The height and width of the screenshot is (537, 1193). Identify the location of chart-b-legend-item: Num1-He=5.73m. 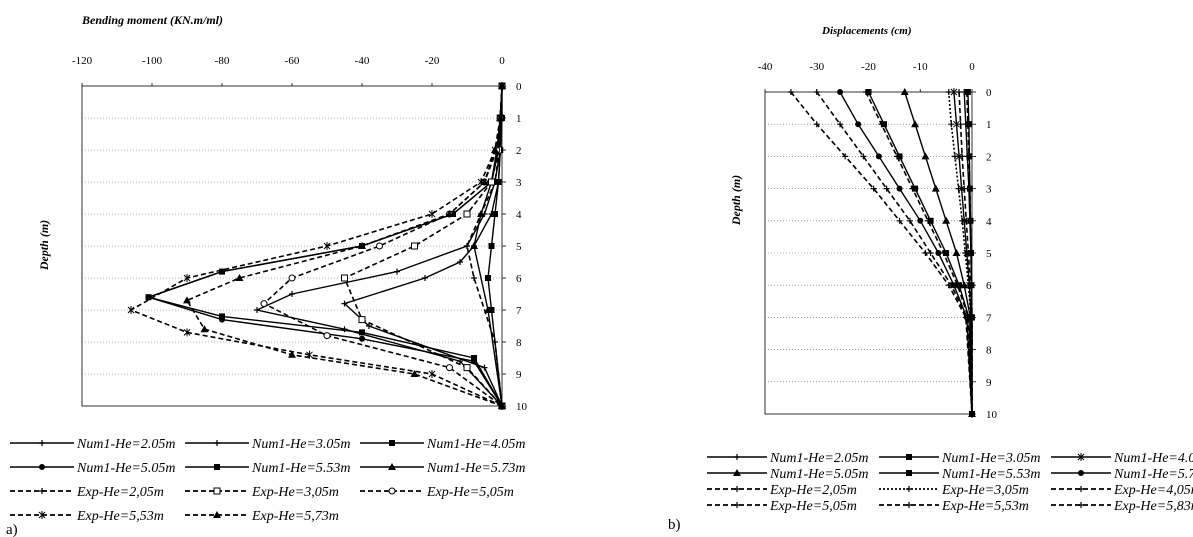
(1122, 474).